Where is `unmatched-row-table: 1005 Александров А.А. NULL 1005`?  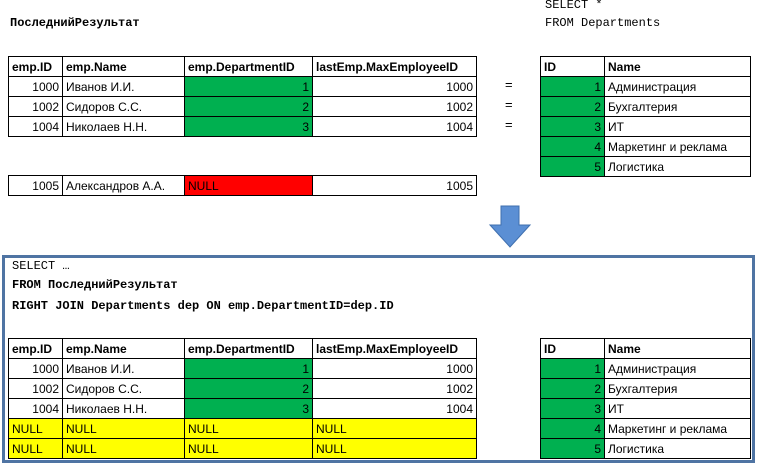 unmatched-row-table: 1005 Александров А.А. NULL 1005 is located at coordinates (242, 185).